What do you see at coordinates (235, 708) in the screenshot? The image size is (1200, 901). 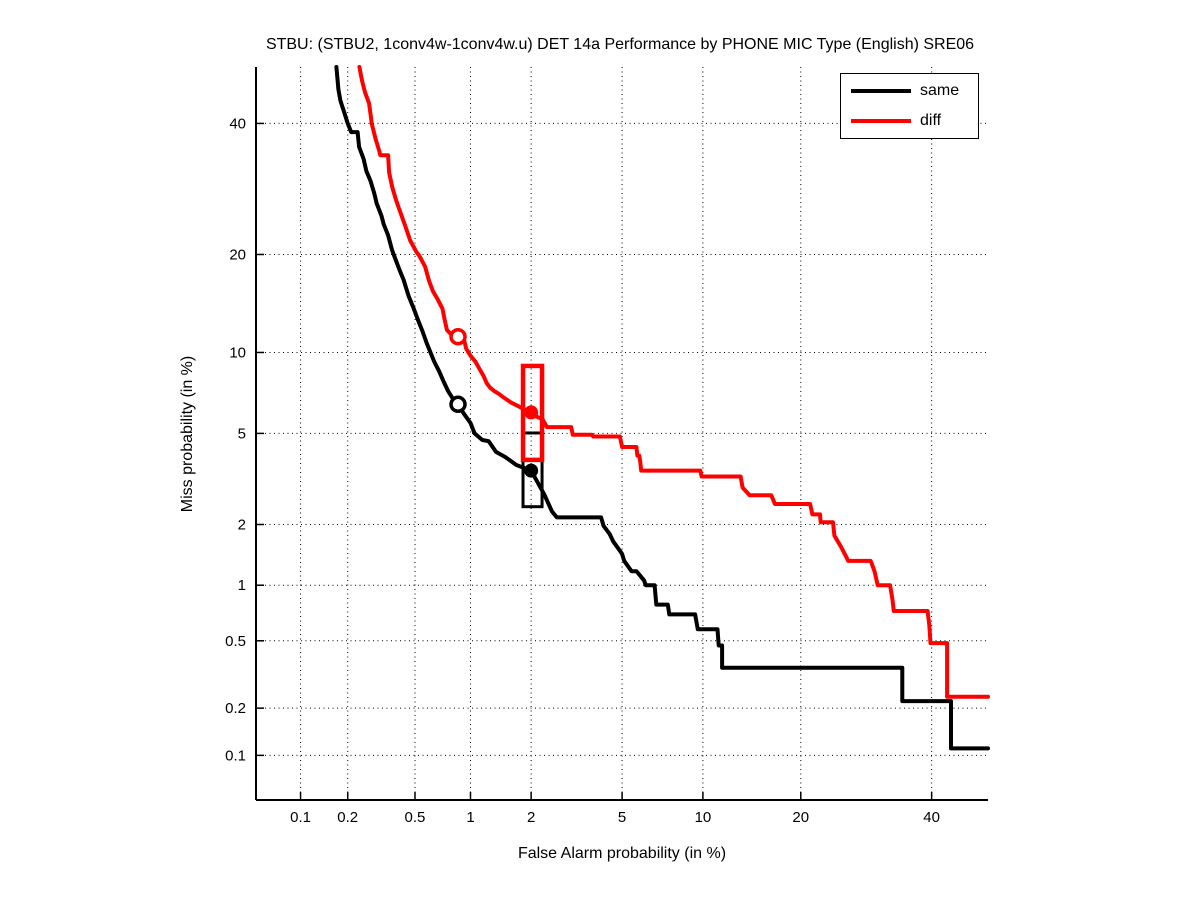 I see `y-tick-label: 0.2` at bounding box center [235, 708].